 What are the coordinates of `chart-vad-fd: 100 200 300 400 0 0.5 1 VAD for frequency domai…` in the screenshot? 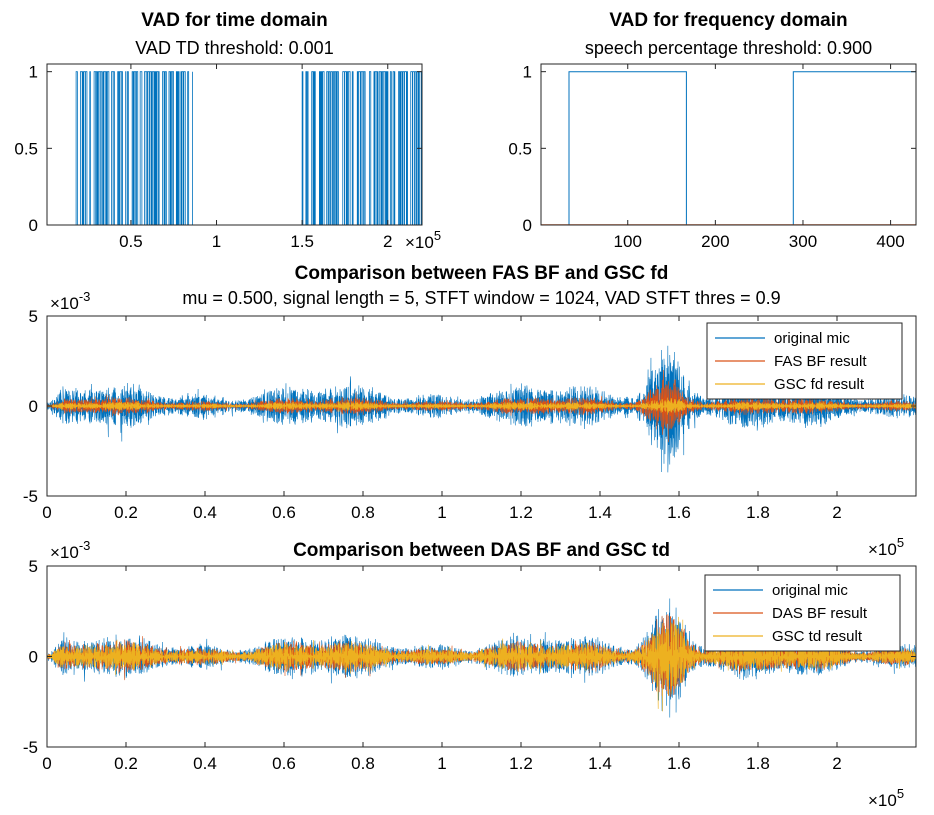 It's located at (712, 130).